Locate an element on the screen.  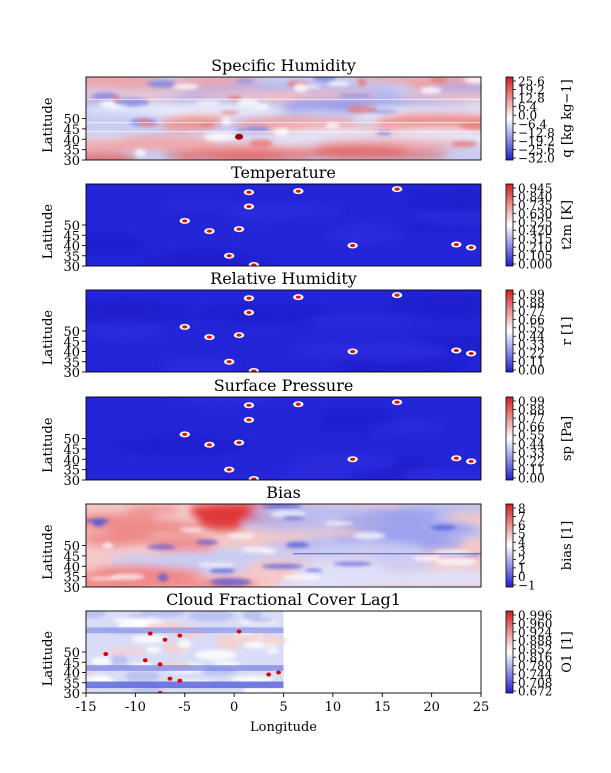
panel-title: Relative Humidity is located at coordinates (283, 278).